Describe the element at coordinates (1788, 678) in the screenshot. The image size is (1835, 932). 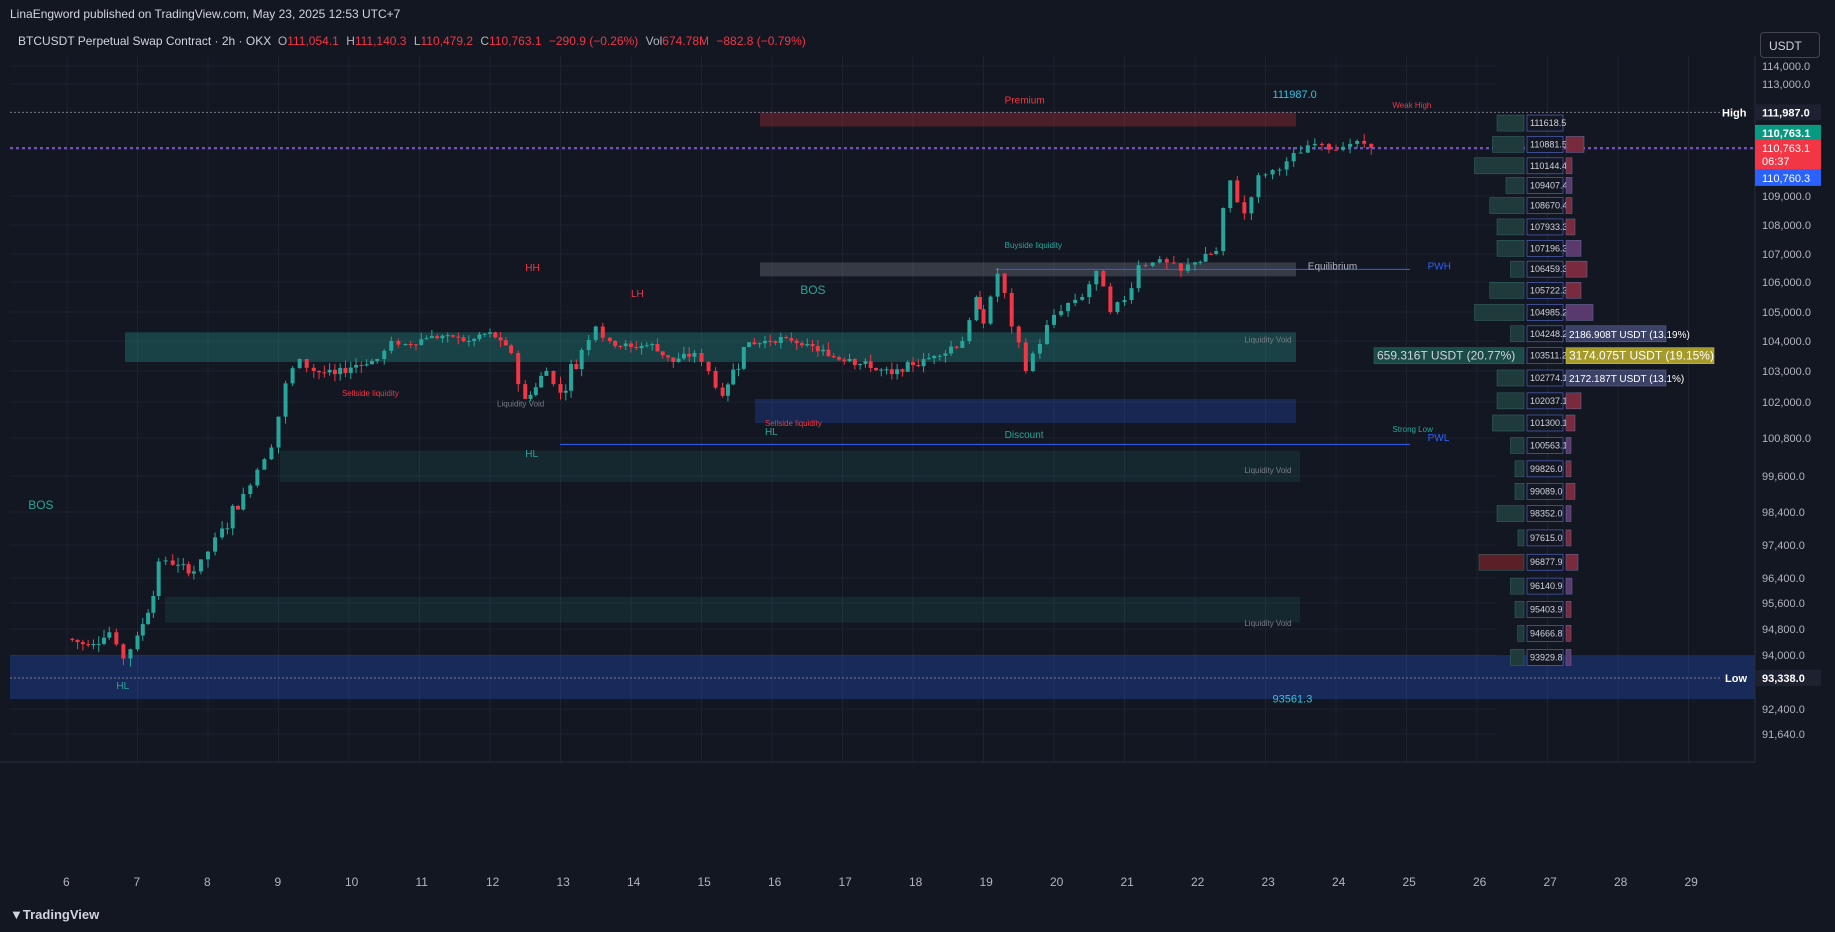
I see `extreme-price-tag` at that location.